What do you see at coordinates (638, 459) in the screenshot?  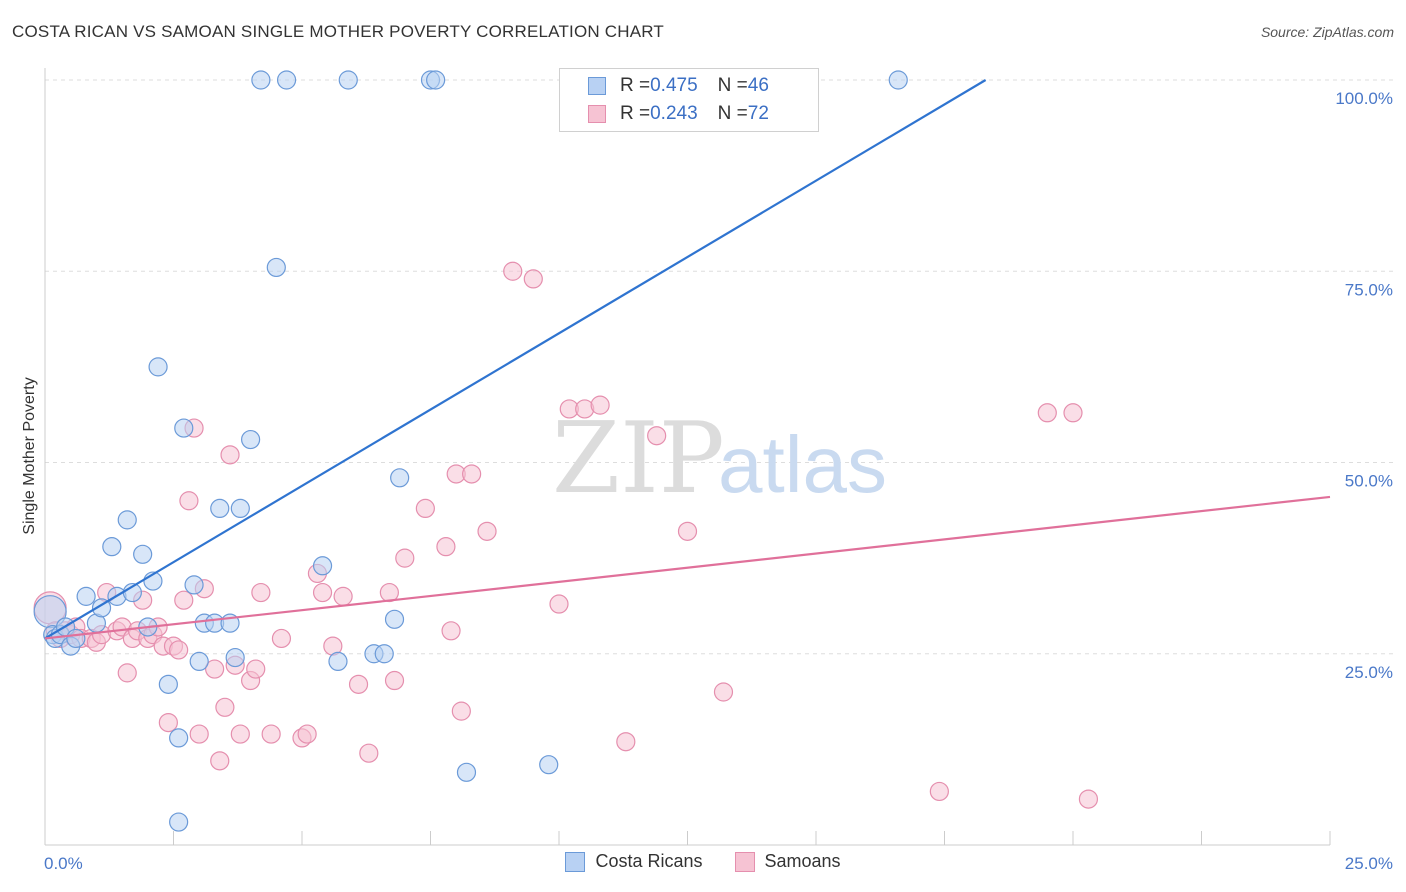 I see `watermark-zip: ZIP` at bounding box center [638, 459].